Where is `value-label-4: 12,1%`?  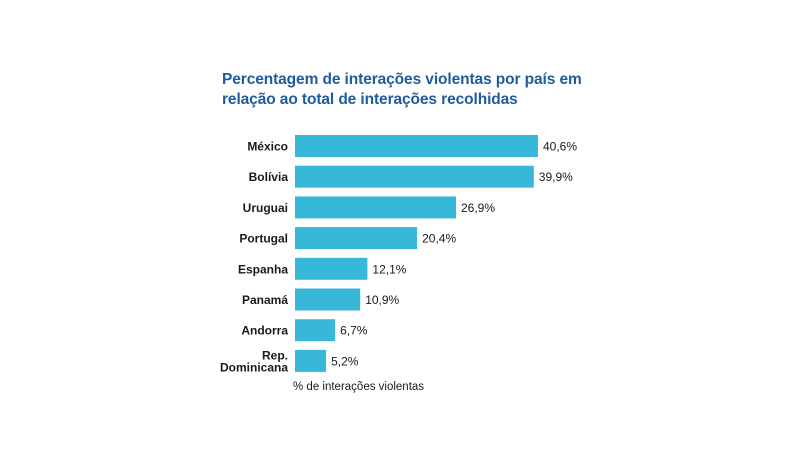 value-label-4: 12,1% is located at coordinates (389, 269).